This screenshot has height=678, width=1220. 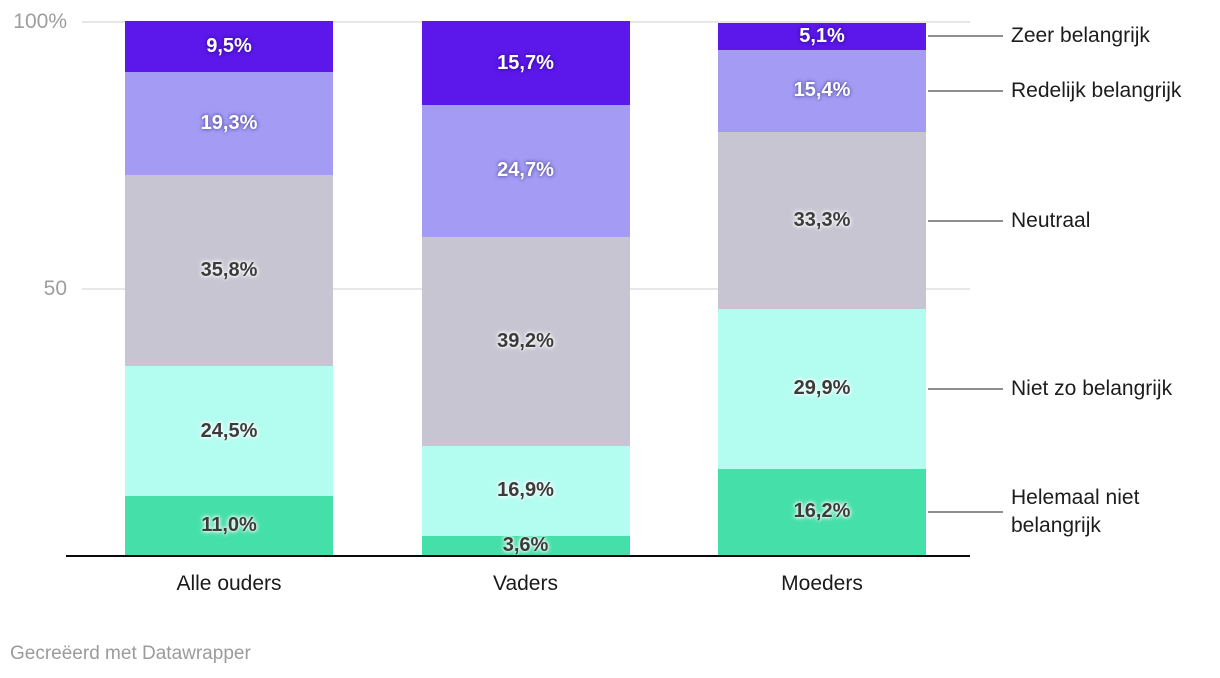 I want to click on value-label-moeders-neutraal: 33,3%, so click(x=822, y=220).